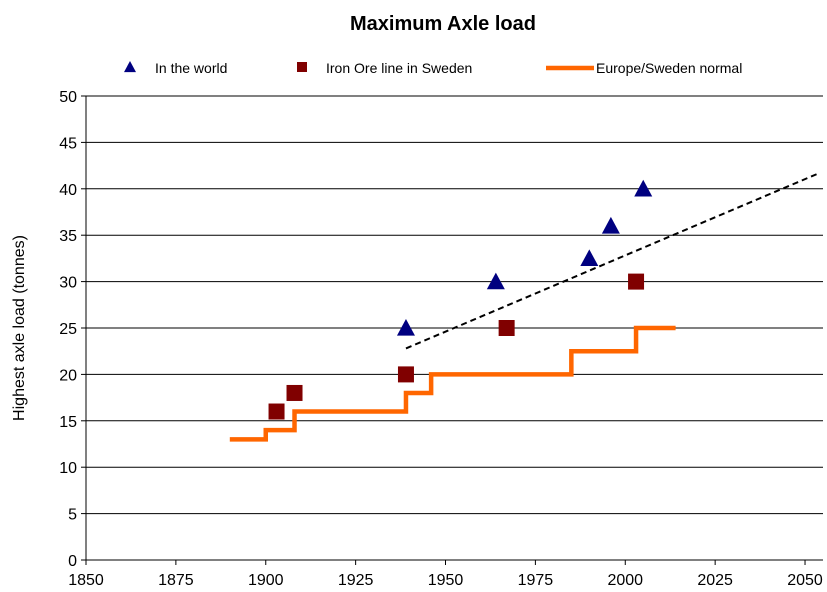  Describe the element at coordinates (446, 580) in the screenshot. I see `x-tick-label-1950: 1950` at that location.